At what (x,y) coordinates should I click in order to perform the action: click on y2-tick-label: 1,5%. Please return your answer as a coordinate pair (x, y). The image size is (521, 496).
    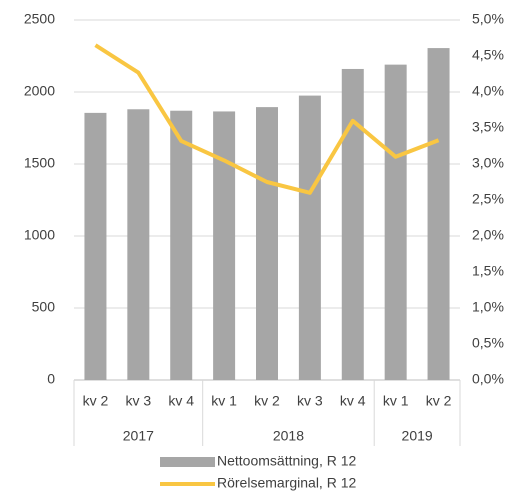
    Looking at the image, I should click on (488, 271).